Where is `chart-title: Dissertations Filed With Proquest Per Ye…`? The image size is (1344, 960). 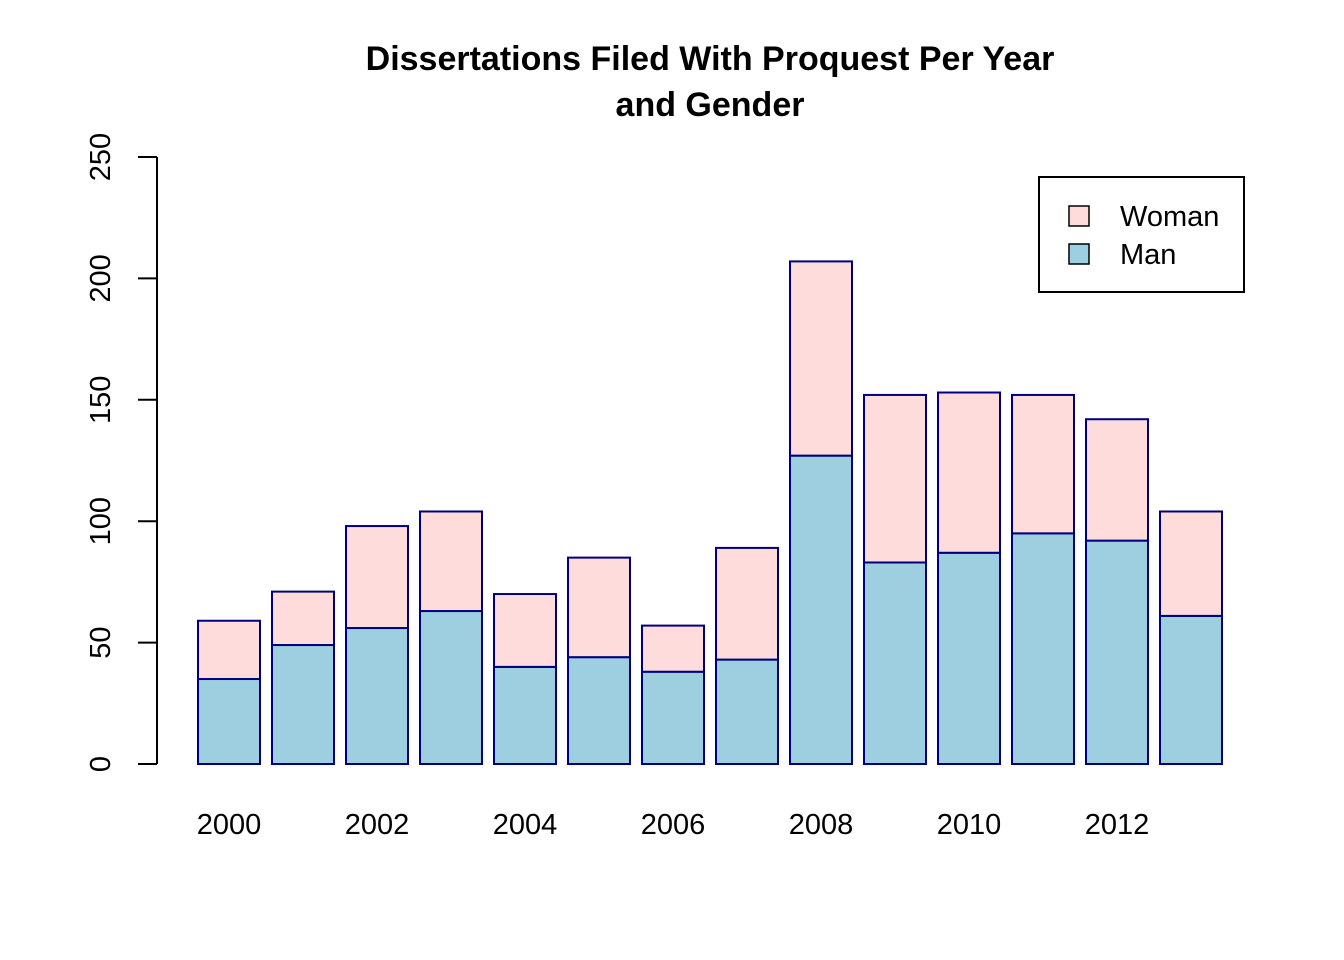 chart-title: Dissertations Filed With Proquest Per Ye… is located at coordinates (710, 82).